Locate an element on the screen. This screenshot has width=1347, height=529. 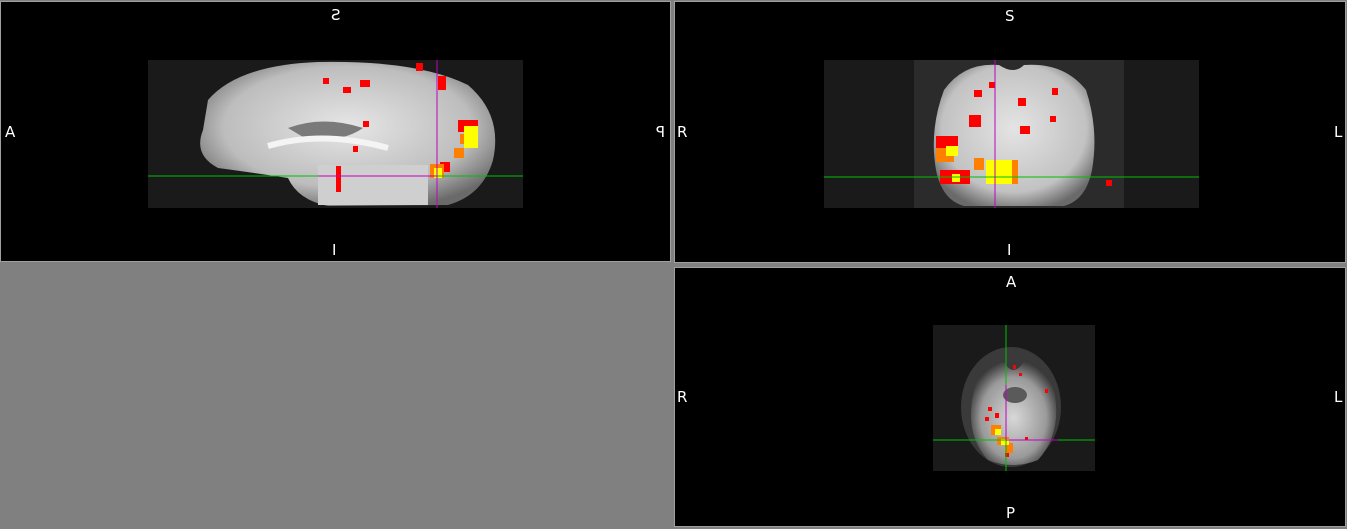
axial-brain-slice is located at coordinates (1014, 398).